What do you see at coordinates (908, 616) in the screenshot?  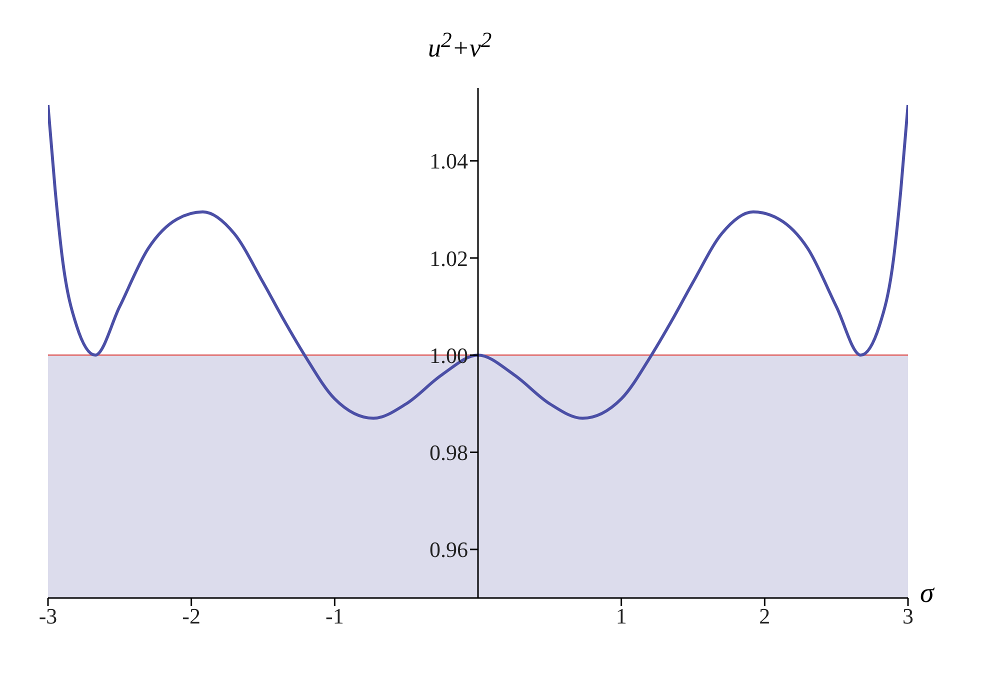 I see `x-tick-label: 3` at bounding box center [908, 616].